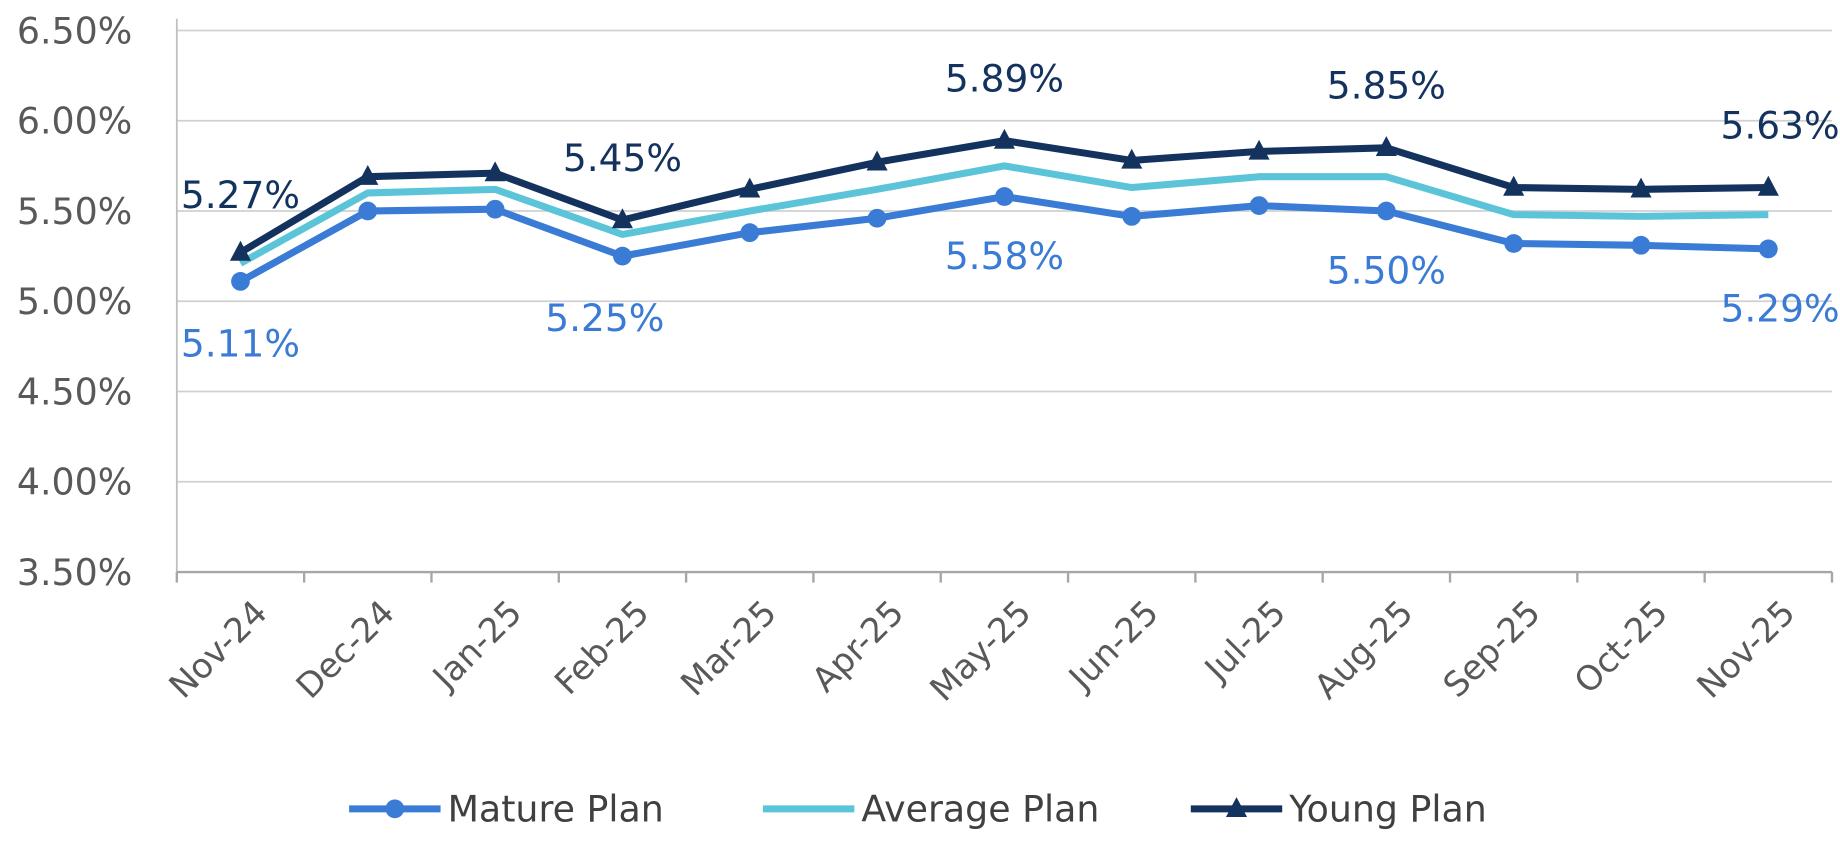  I want to click on x-tick-label: Nov-25, so click(1746, 650).